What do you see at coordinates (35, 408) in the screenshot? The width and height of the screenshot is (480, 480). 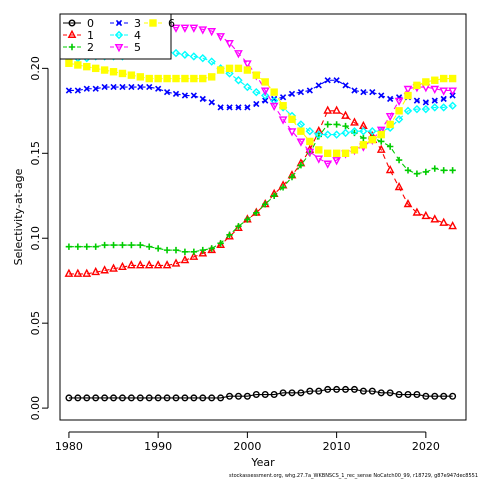 I see `y-tick-label: 0.00` at bounding box center [35, 408].